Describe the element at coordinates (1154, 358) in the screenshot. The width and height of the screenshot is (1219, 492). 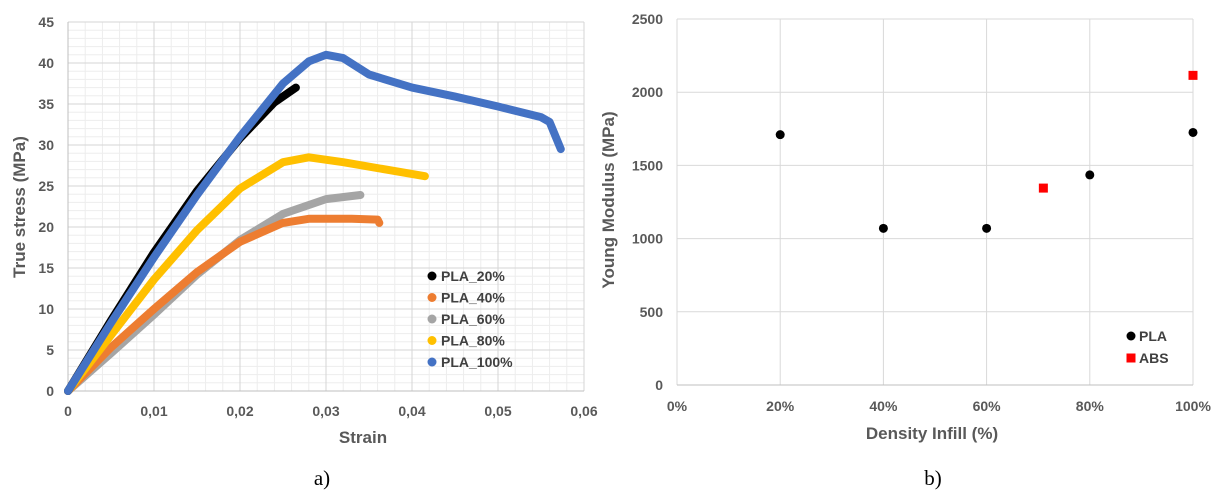
I see `legend-label: ABS` at that location.